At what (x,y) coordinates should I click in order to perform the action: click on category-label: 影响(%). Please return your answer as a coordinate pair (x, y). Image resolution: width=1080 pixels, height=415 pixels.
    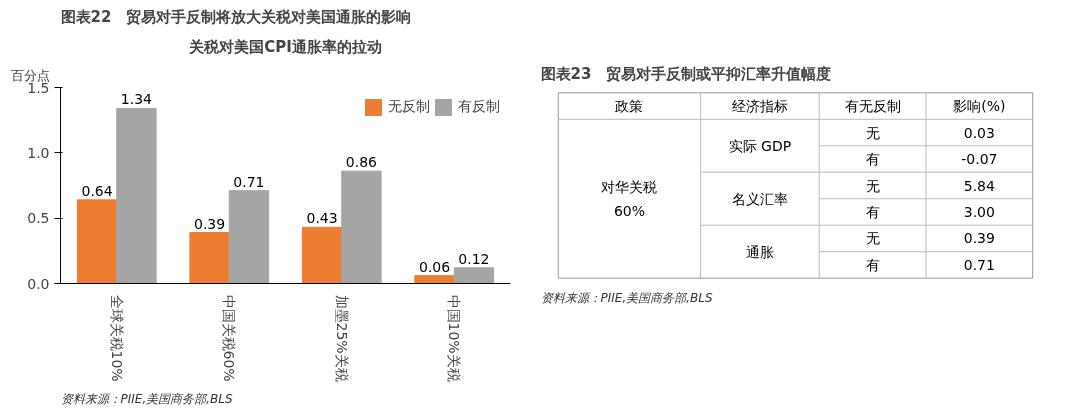
    Looking at the image, I should click on (979, 106).